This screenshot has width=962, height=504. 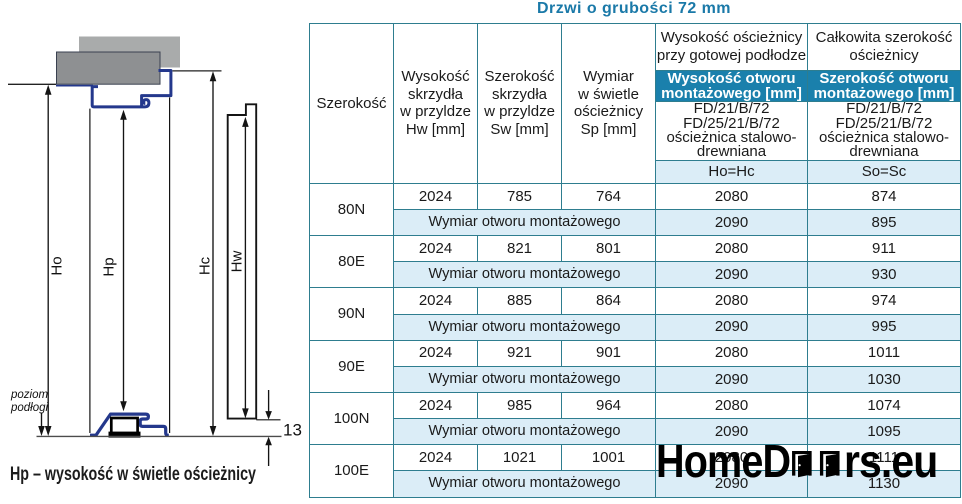 What do you see at coordinates (109, 266) in the screenshot?
I see `svg-text: Hp` at bounding box center [109, 266].